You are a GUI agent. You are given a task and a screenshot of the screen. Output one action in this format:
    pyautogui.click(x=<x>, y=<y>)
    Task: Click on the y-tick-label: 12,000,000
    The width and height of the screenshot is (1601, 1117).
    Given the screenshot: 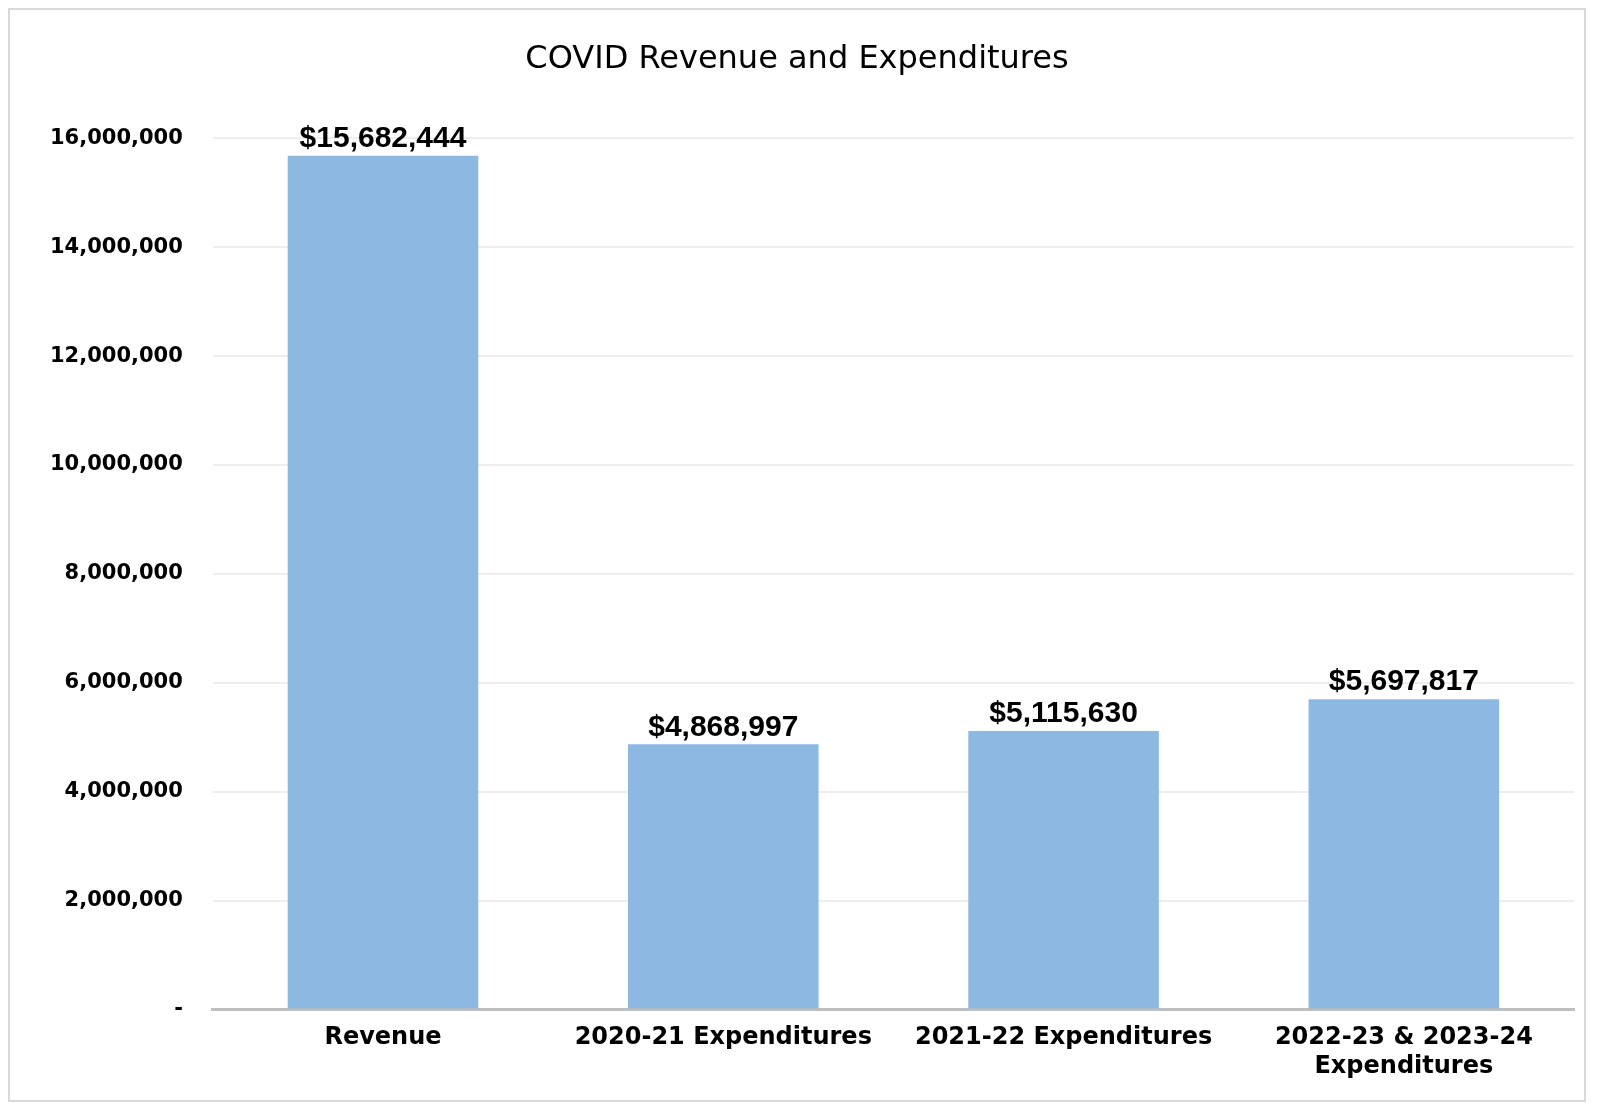 What is the action you would take?
    pyautogui.click(x=116, y=354)
    